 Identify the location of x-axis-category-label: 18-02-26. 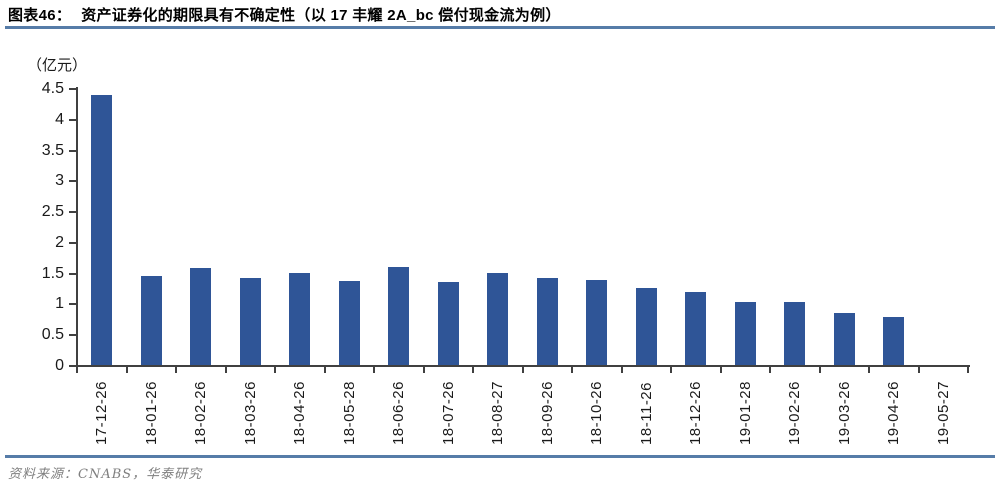
(201, 413).